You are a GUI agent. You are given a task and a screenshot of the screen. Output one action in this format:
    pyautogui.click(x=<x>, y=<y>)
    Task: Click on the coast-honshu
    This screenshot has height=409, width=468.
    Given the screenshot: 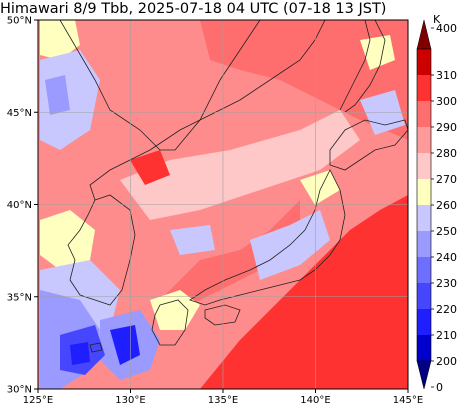 What is the action you would take?
    pyautogui.click(x=267, y=237)
    